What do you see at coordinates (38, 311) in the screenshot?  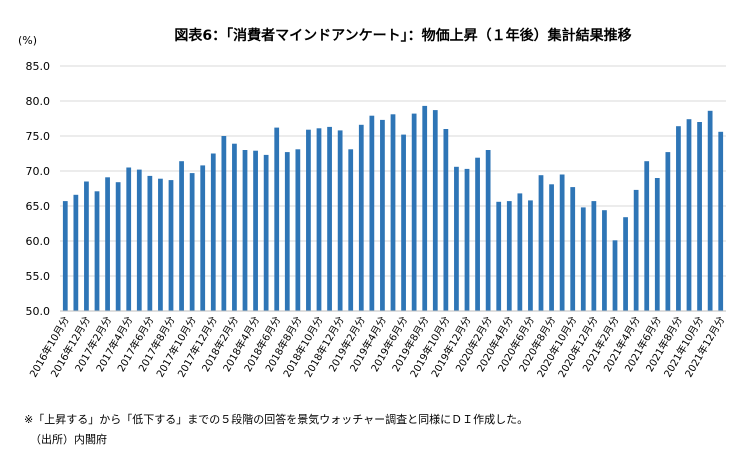 I see `y-tick-label: 50.0` at bounding box center [38, 311].